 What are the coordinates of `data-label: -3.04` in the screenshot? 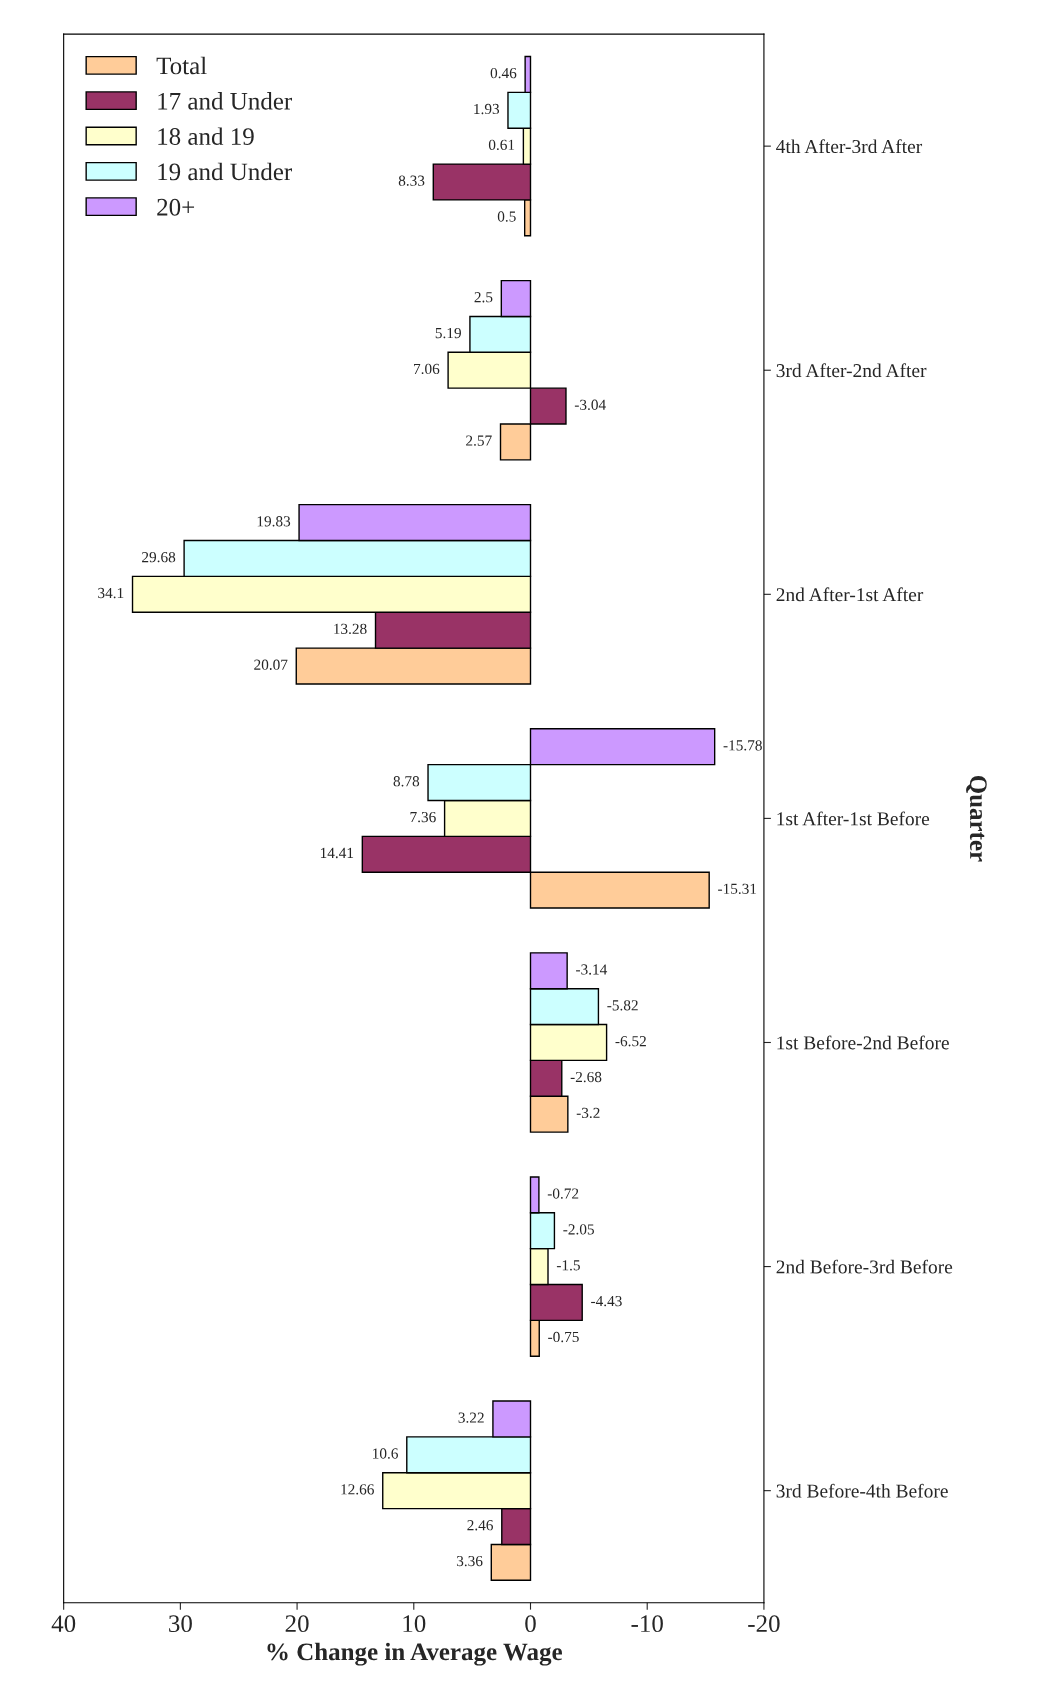 It's located at (590, 404).